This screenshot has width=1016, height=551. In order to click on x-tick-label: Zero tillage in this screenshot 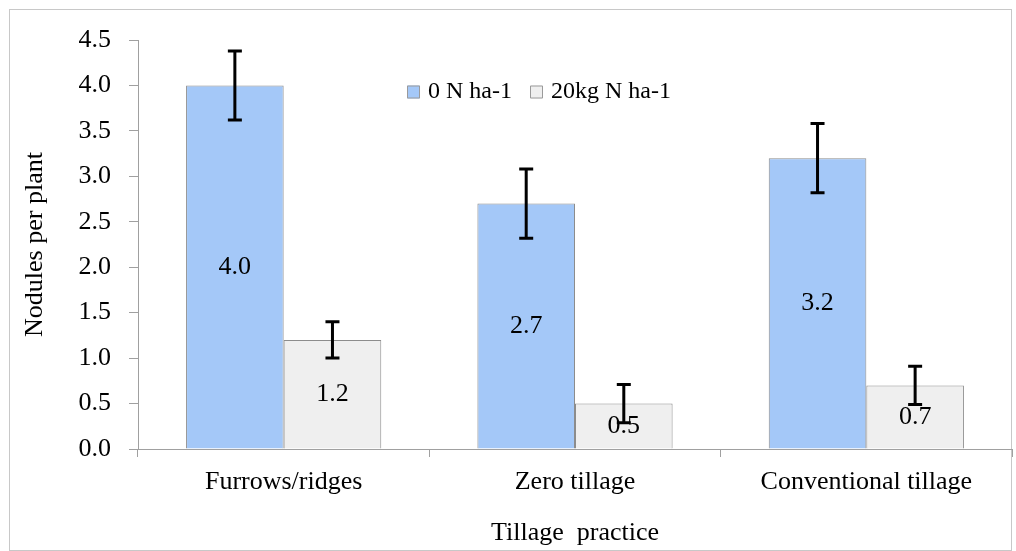, I will do `click(575, 481)`.